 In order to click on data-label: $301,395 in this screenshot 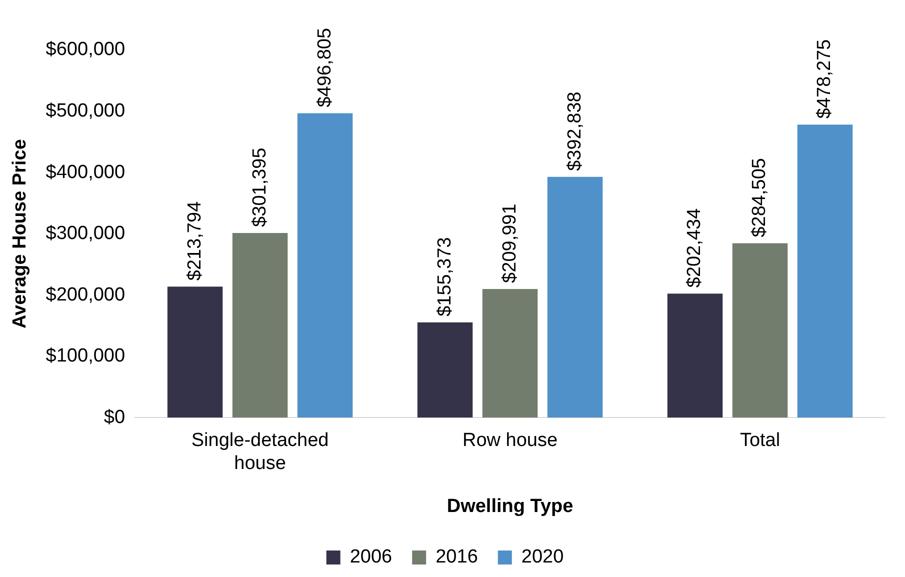, I will do `click(259, 187)`.